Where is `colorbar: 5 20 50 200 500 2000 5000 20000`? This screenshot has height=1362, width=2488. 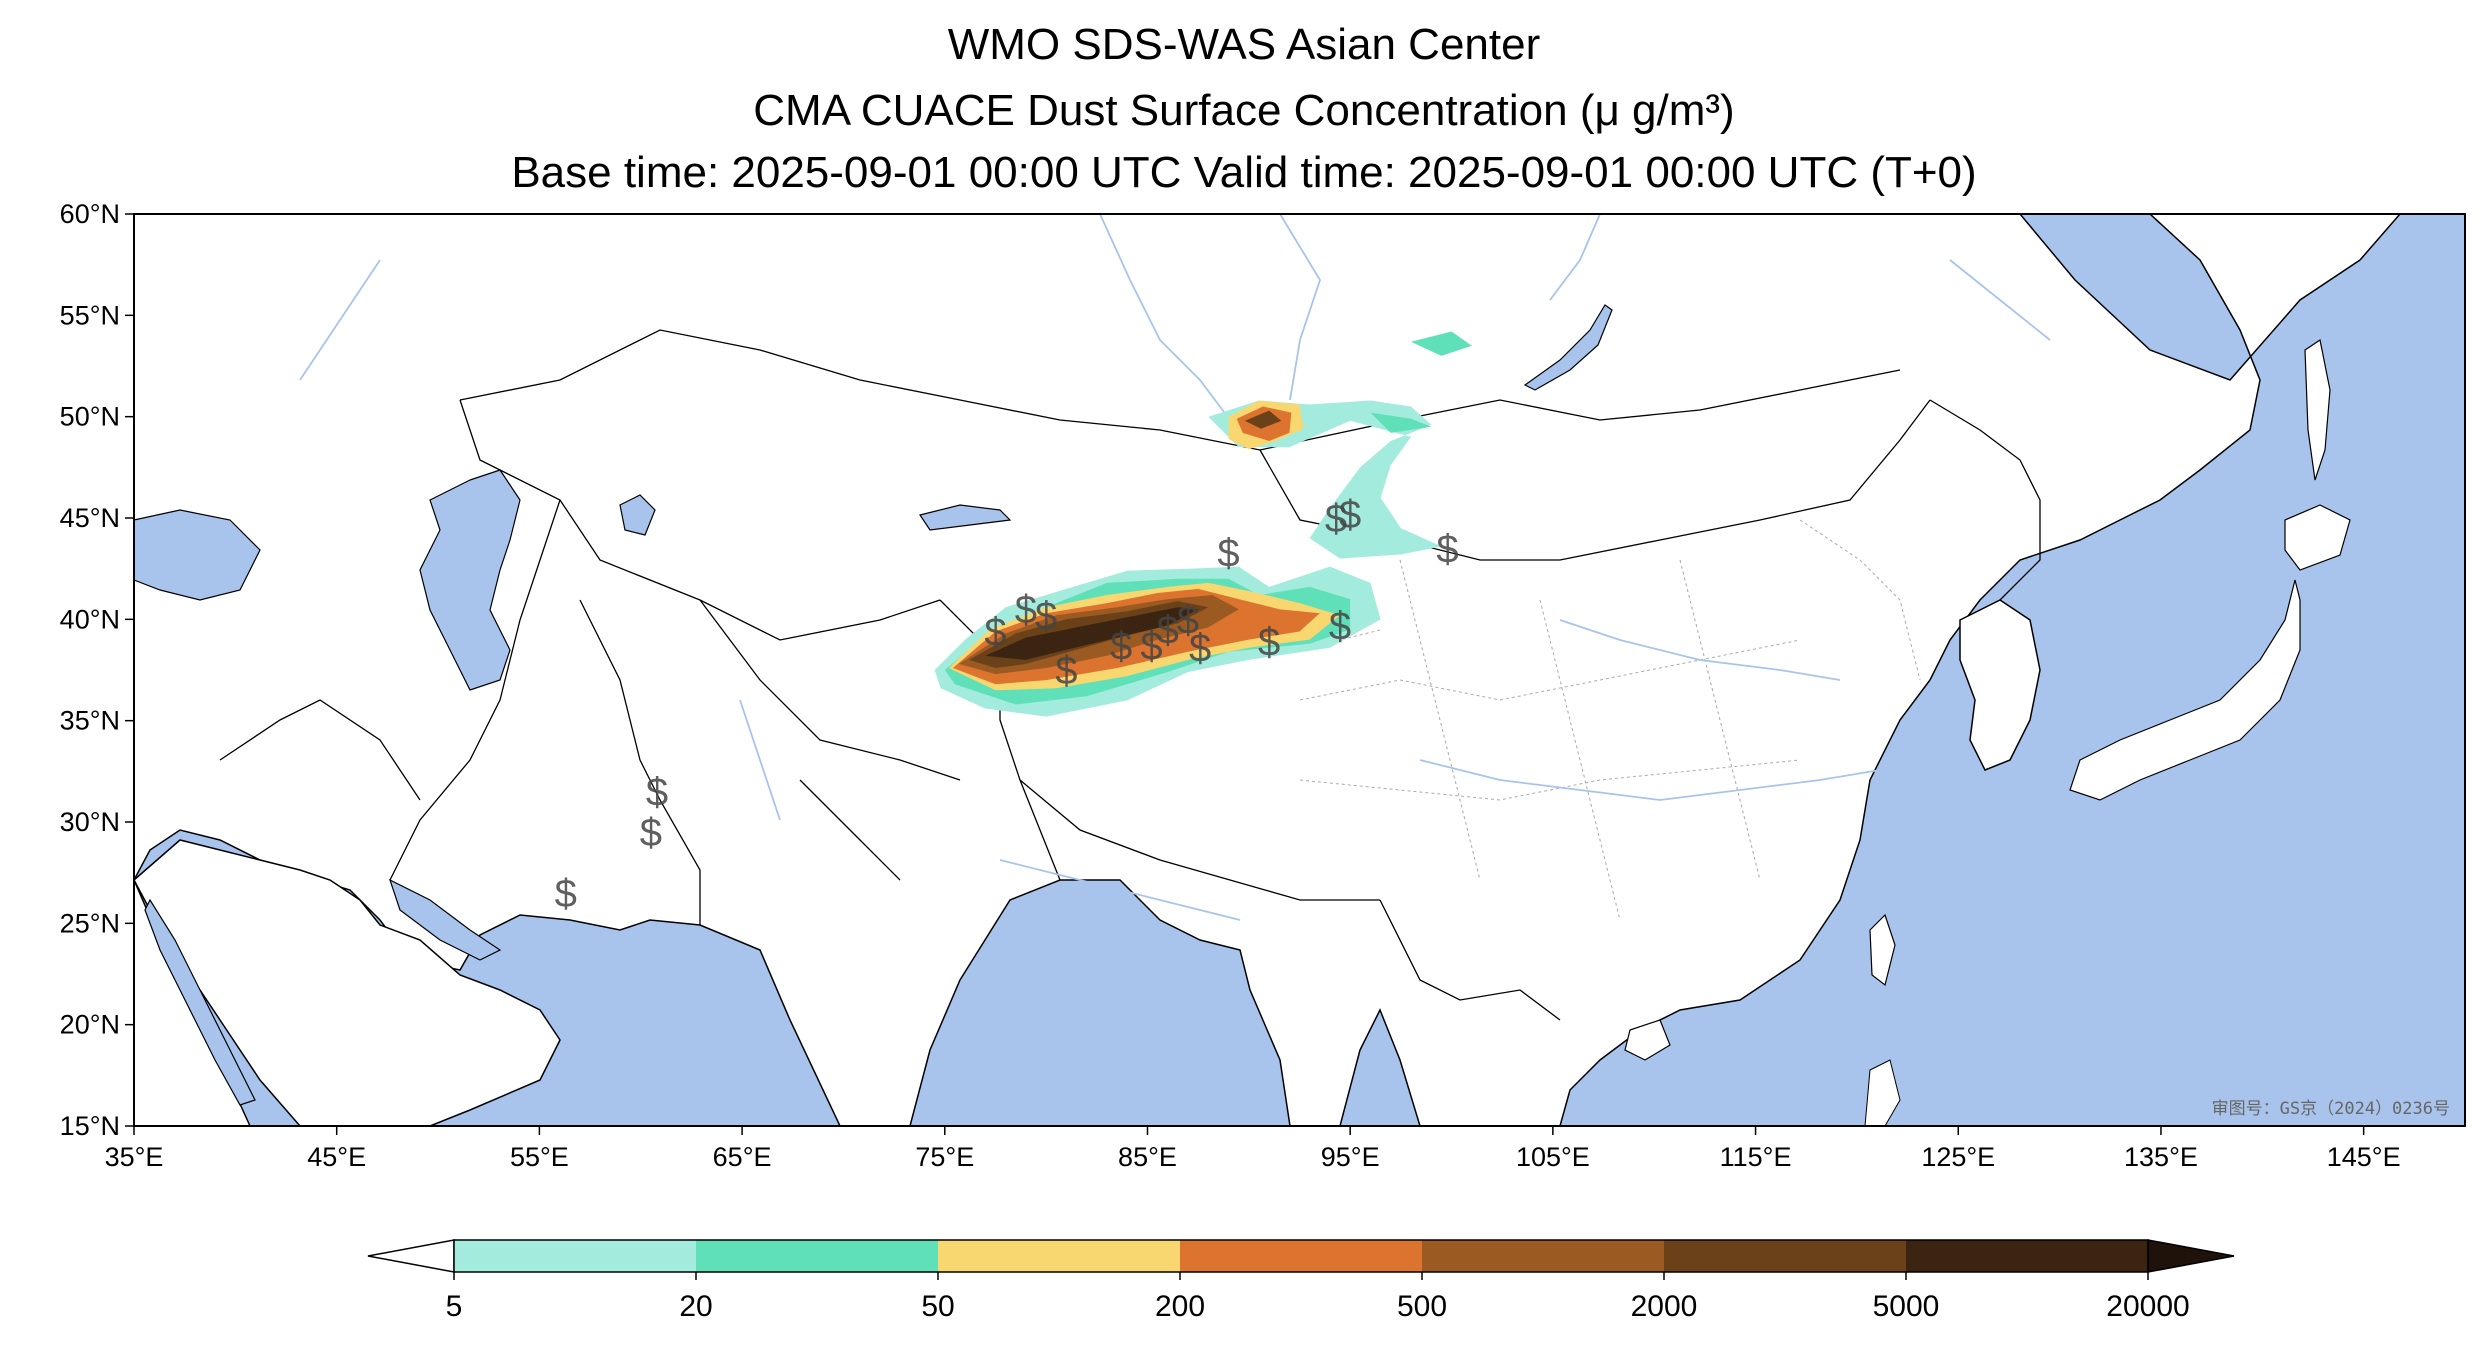
colorbar: 5 20 50 200 500 2000 5000 20000 is located at coordinates (1301, 1281).